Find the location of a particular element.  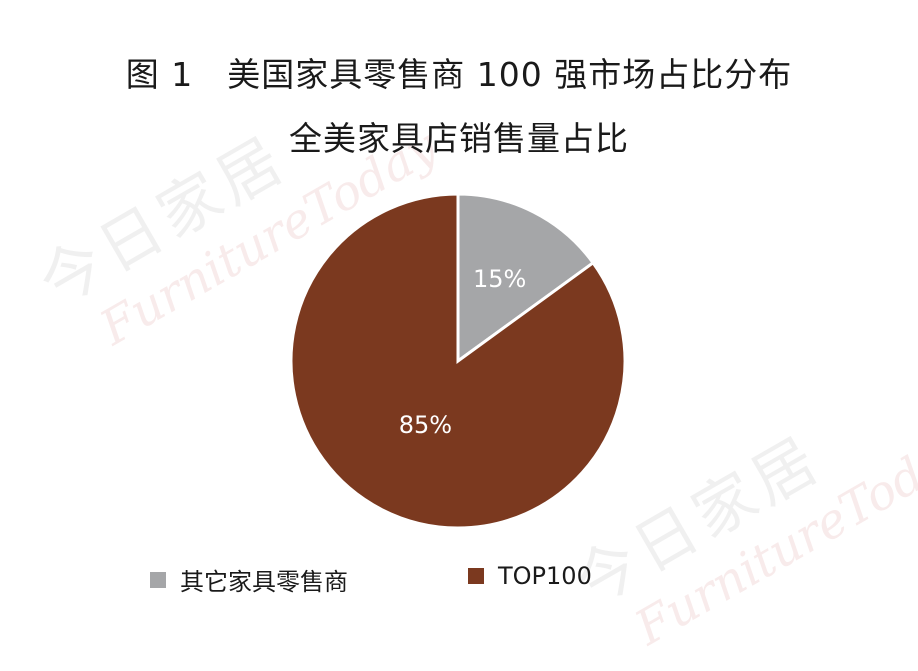

figure-title: 图 1 美国家具零售商 100 强市场占比分布 is located at coordinates (459, 74).